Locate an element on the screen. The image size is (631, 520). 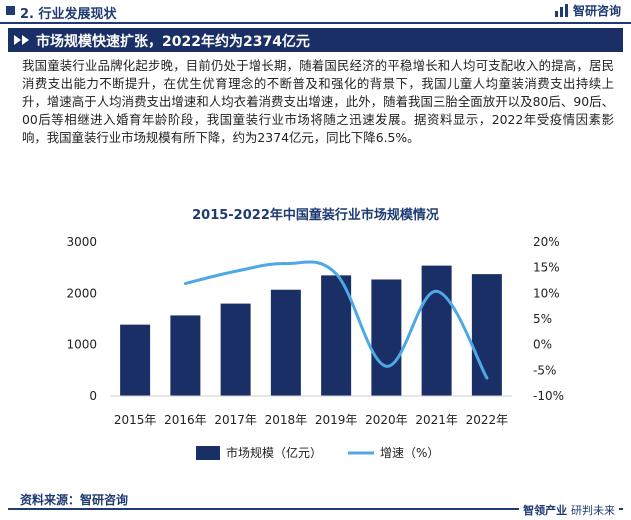
source-note: 资料来源：智研咨询 is located at coordinates (74, 500).